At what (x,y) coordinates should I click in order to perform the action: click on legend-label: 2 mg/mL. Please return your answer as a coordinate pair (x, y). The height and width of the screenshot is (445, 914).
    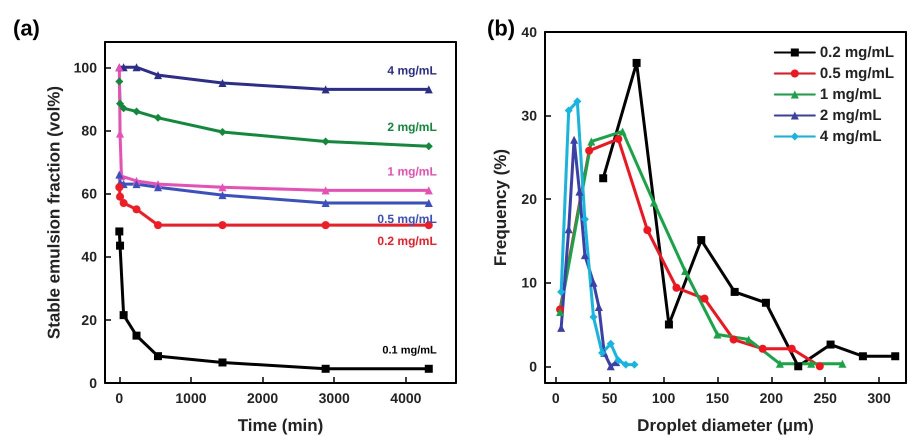
    Looking at the image, I should click on (851, 115).